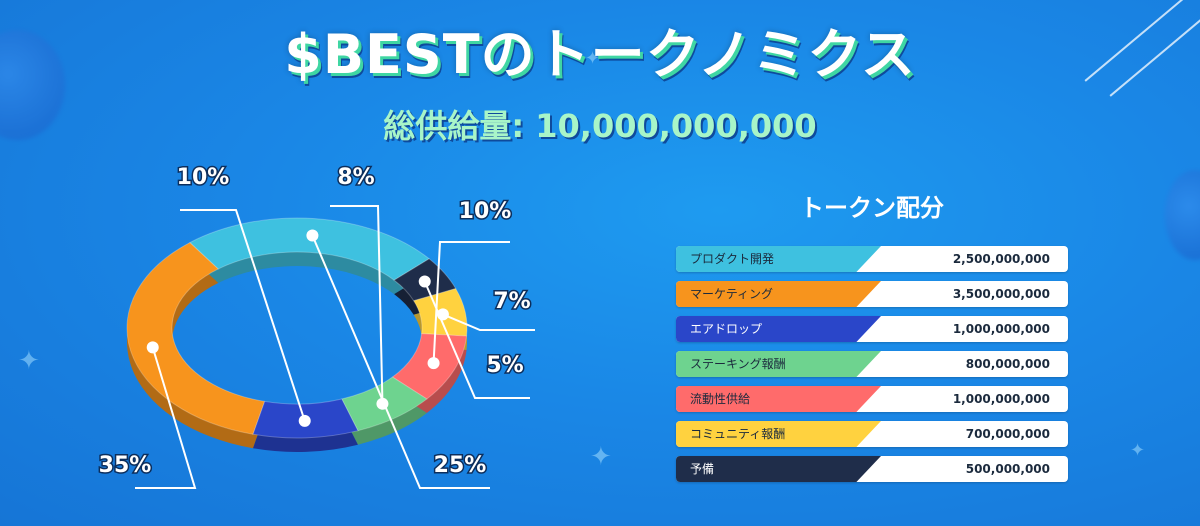 Image resolution: width=1200 pixels, height=526 pixels. Describe the element at coordinates (702, 469) in the screenshot. I see `allocation-name: 予備` at that location.